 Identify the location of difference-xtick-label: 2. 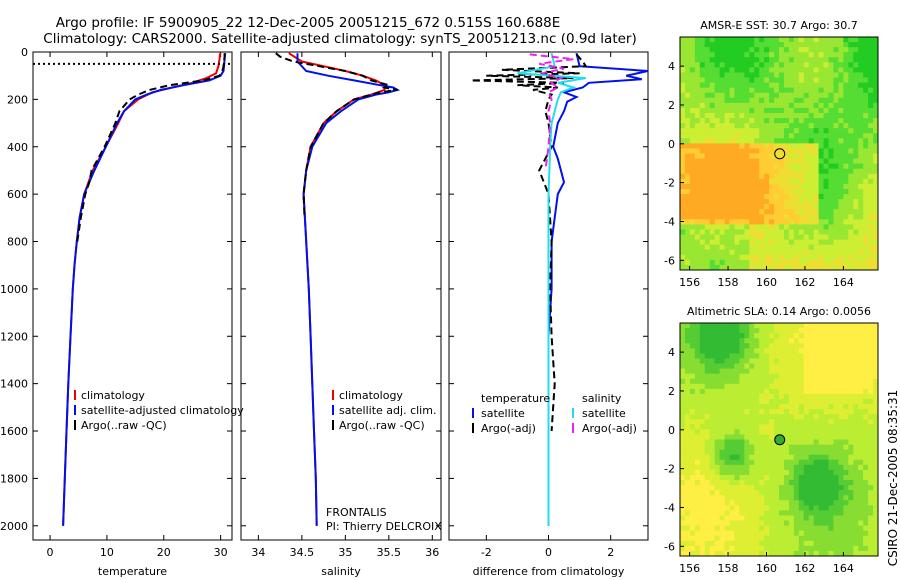
(610, 552).